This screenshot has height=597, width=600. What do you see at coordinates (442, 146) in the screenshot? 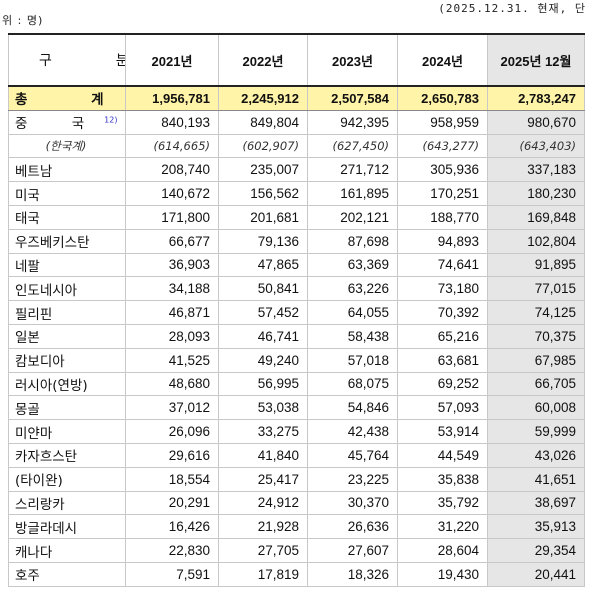
I see `korean-chinese-value: (643,277)` at bounding box center [442, 146].